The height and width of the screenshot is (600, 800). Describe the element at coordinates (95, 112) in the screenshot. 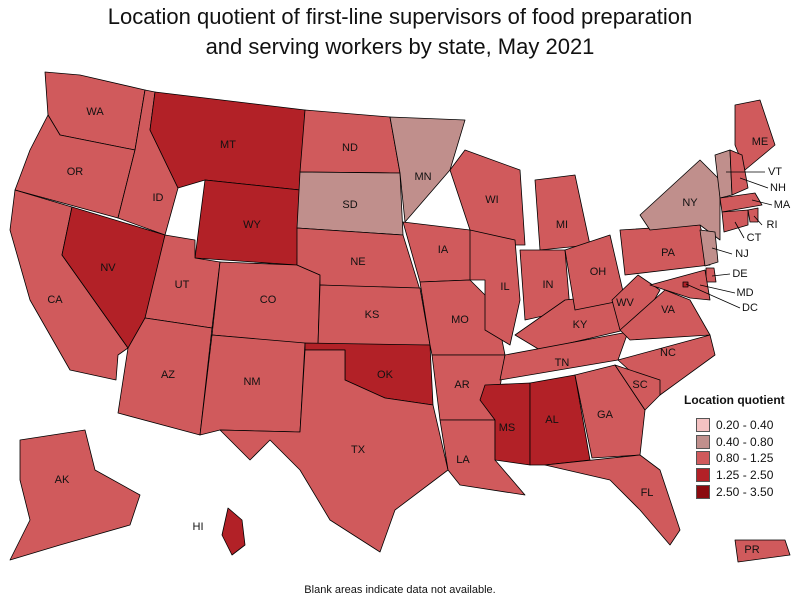

I see `state-label-wa: WA` at that location.